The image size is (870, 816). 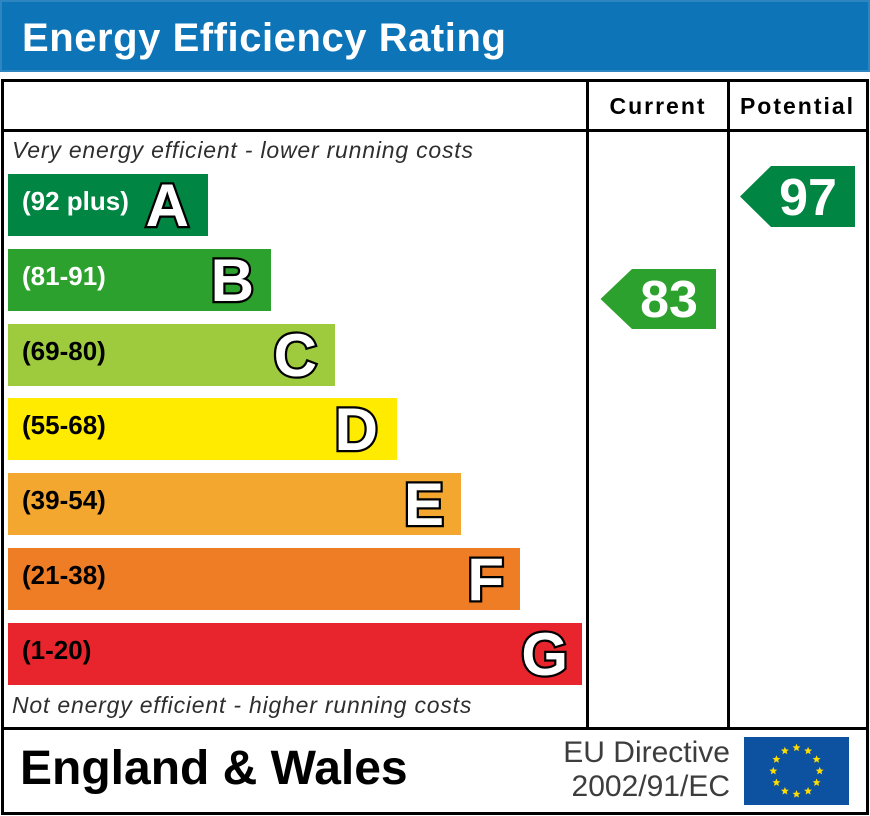 I want to click on svg-text: B, so click(x=232, y=280).